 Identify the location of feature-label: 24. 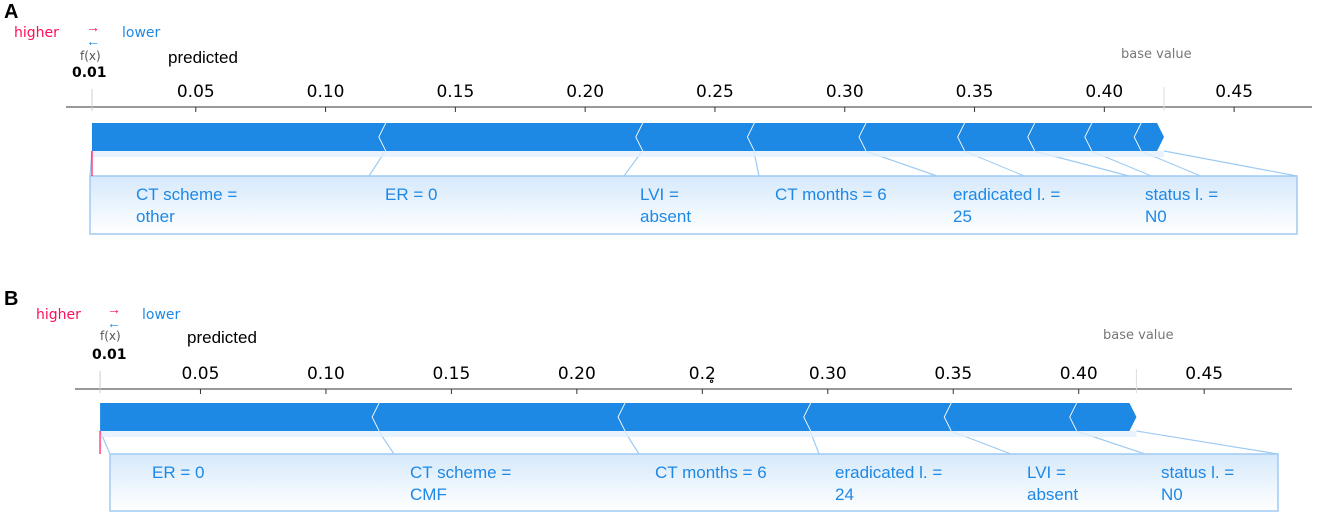
(844, 494).